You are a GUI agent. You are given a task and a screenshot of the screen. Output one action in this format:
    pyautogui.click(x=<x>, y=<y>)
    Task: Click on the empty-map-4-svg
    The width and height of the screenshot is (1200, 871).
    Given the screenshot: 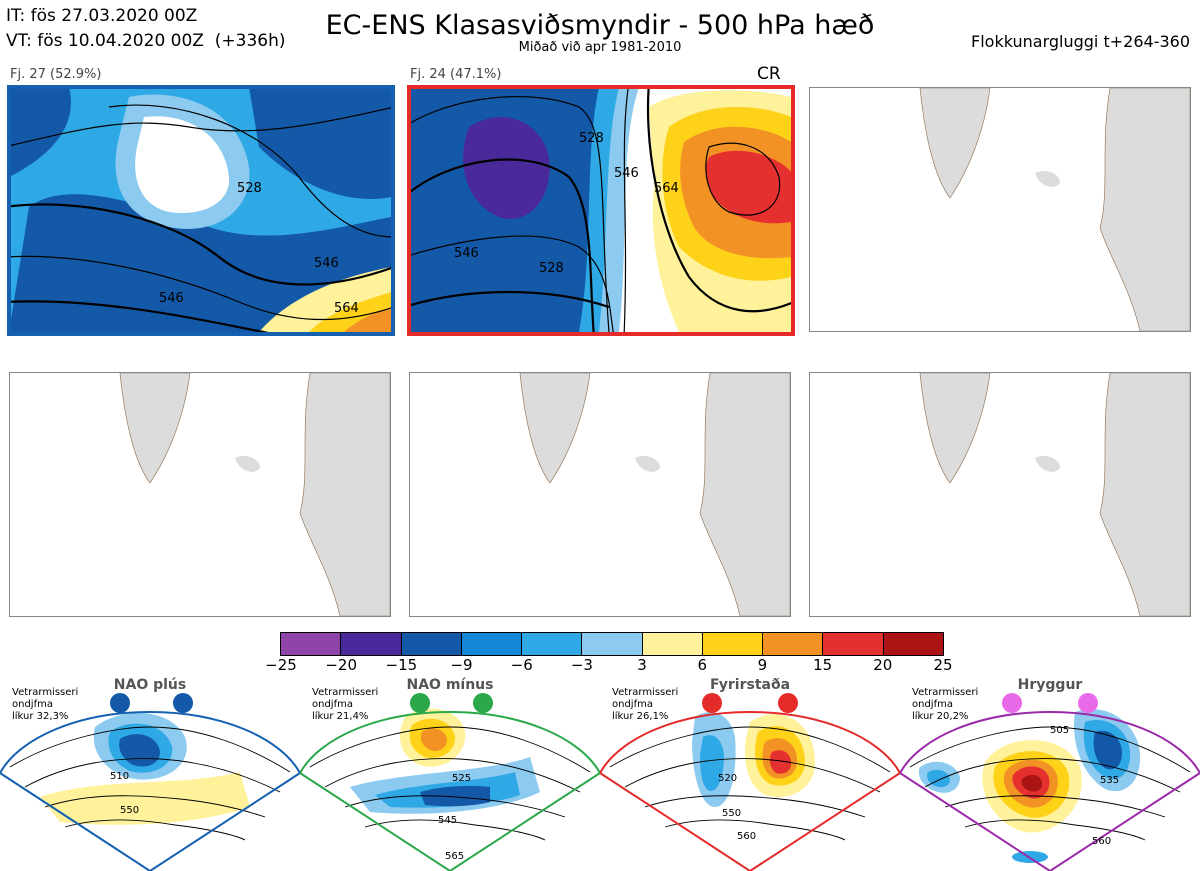 What is the action you would take?
    pyautogui.click(x=254, y=494)
    